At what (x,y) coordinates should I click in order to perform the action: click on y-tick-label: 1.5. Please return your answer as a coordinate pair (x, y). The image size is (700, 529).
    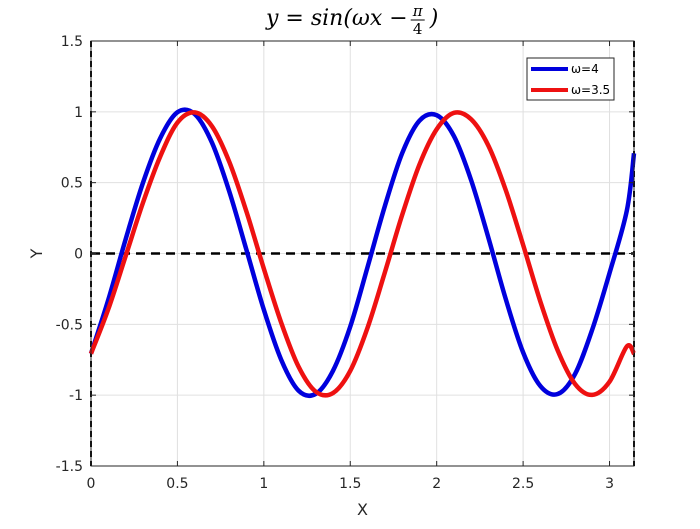
    Looking at the image, I should click on (72, 42).